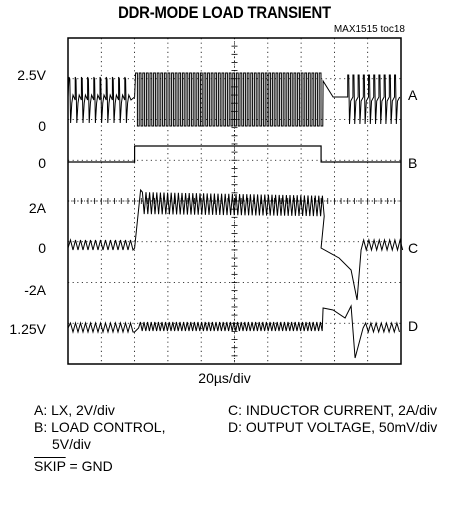 This screenshot has height=508, width=449. Describe the element at coordinates (369, 29) in the screenshot. I see `figure-id: MAX1515 toc18` at that location.